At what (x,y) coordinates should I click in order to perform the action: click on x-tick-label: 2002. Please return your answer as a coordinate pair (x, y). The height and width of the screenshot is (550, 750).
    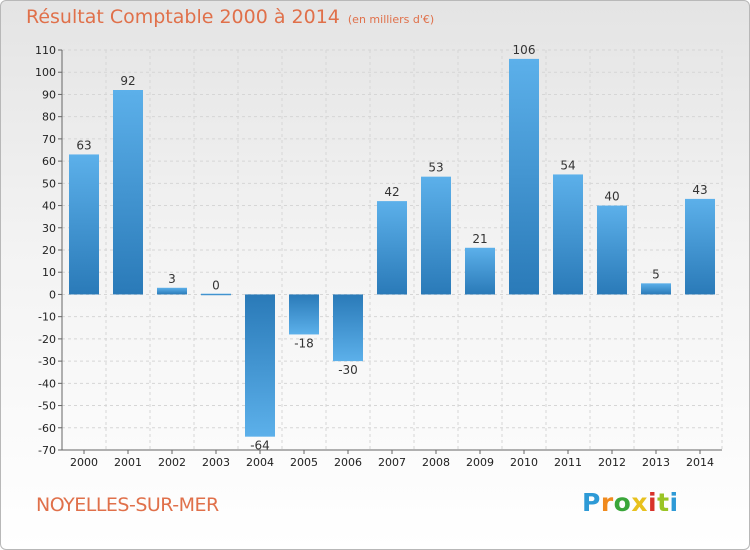
    Looking at the image, I should click on (172, 462).